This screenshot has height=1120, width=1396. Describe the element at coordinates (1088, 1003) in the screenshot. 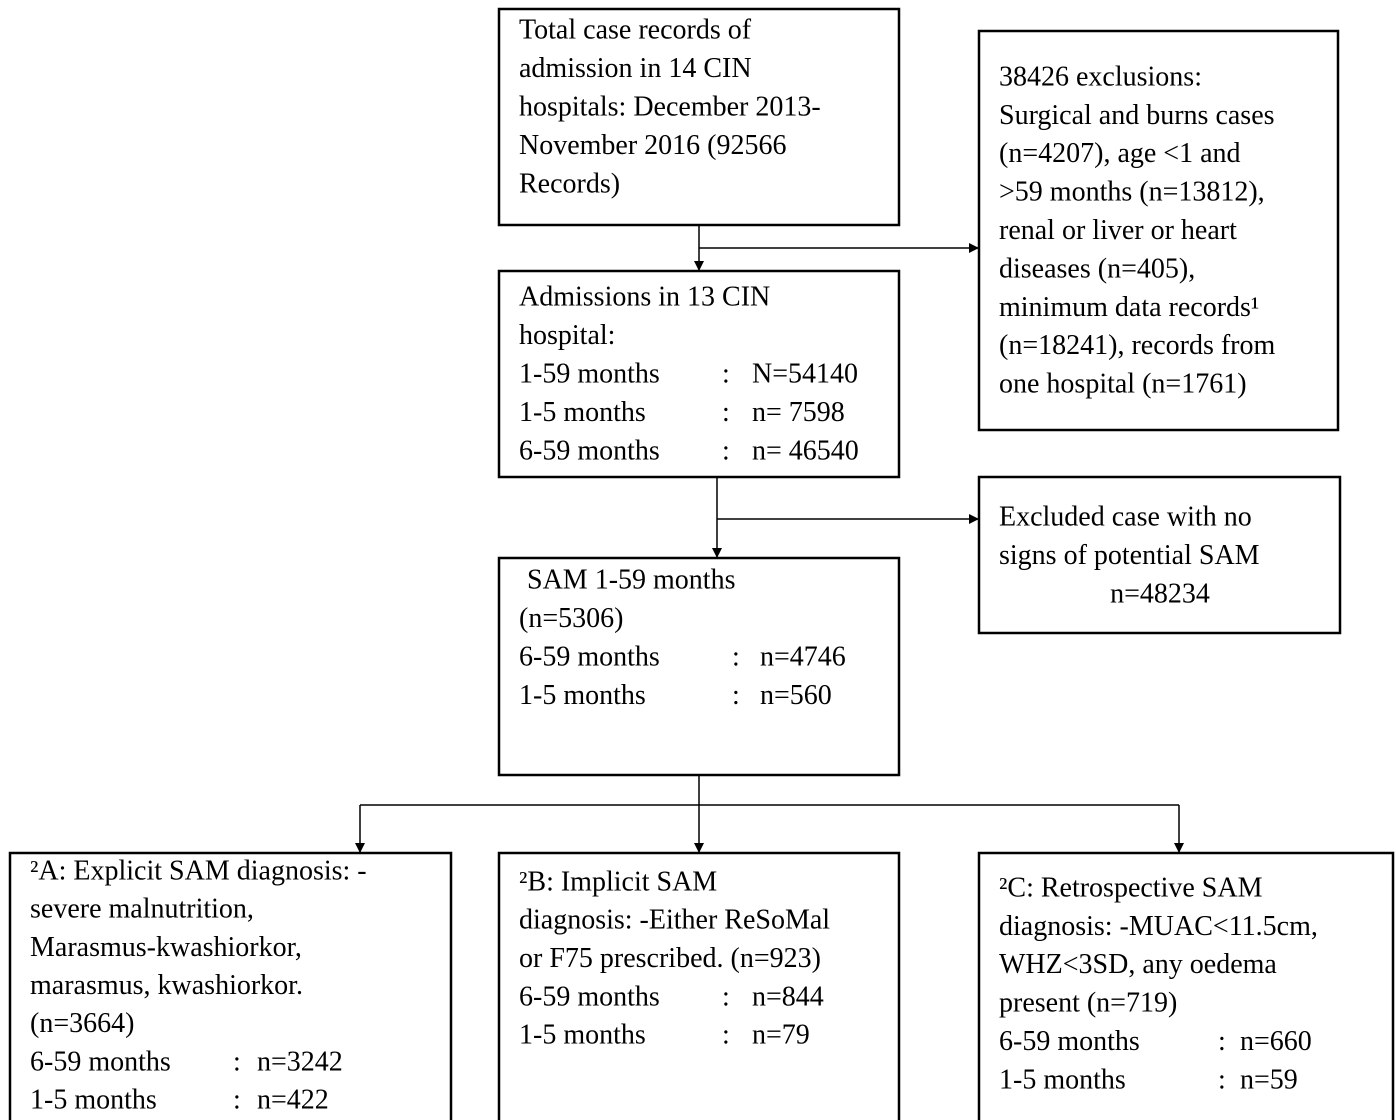

I see `node-text: present (n=719)` at that location.